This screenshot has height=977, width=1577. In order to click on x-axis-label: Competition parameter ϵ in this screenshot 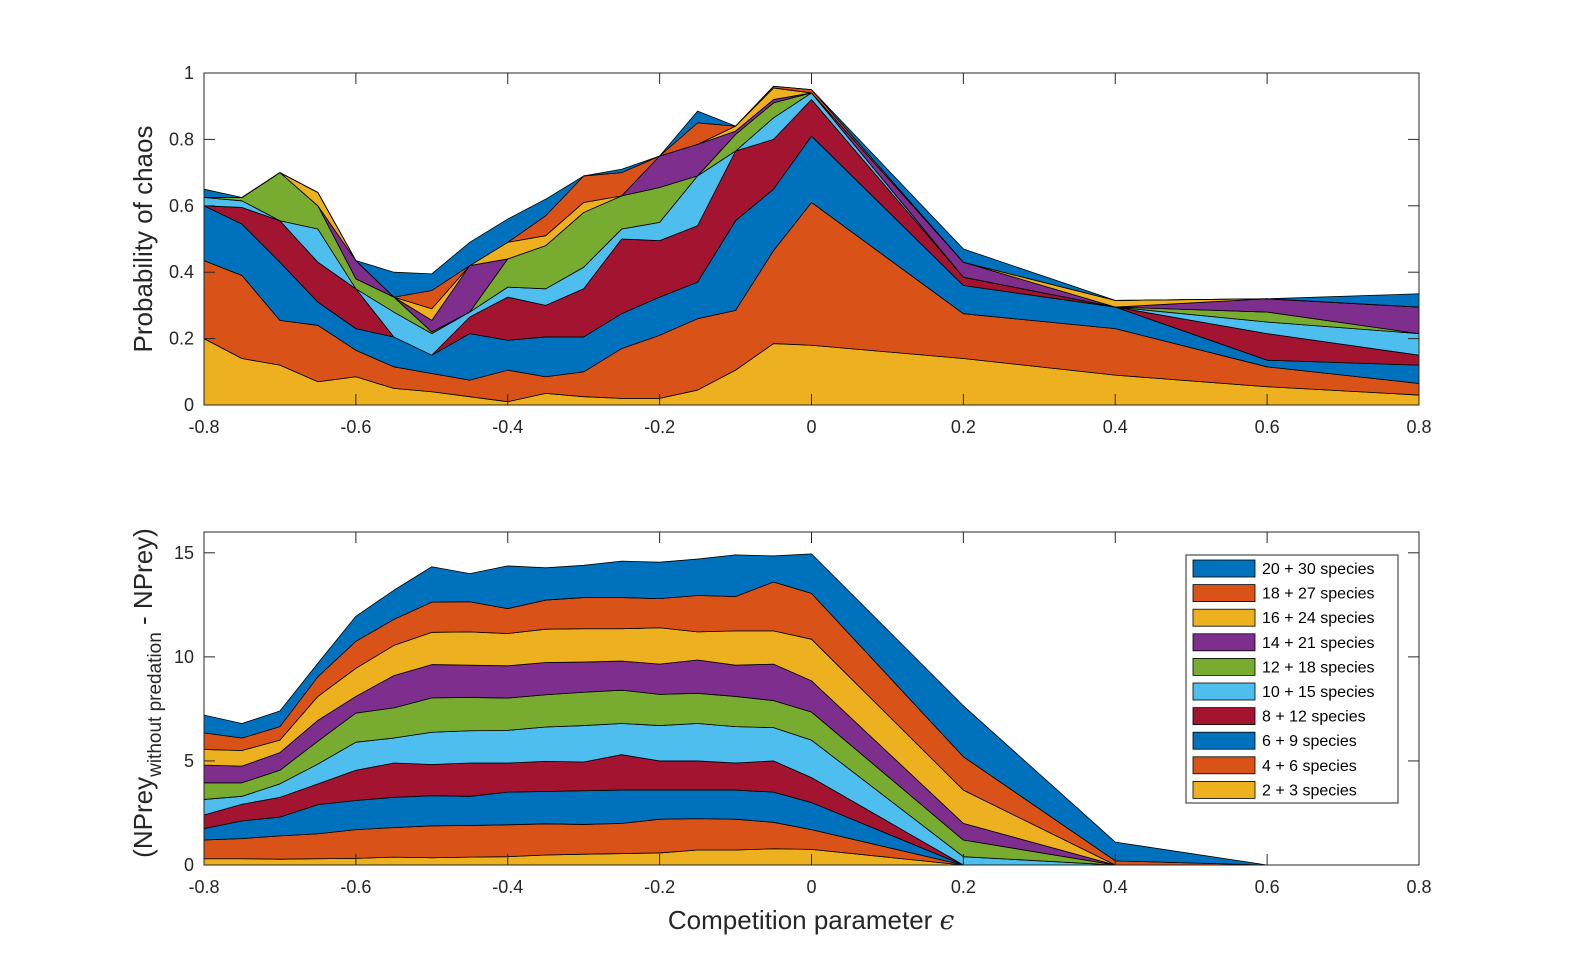, I will do `click(811, 920)`.